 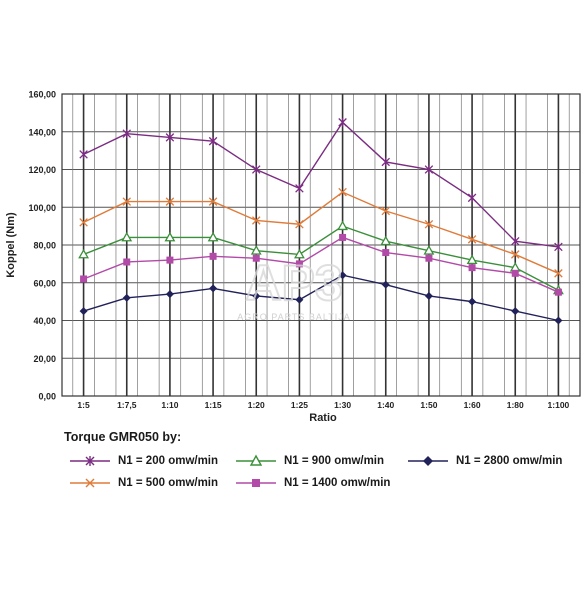 What do you see at coordinates (83, 405) in the screenshot?
I see `x-tick-label: 1:5` at bounding box center [83, 405].